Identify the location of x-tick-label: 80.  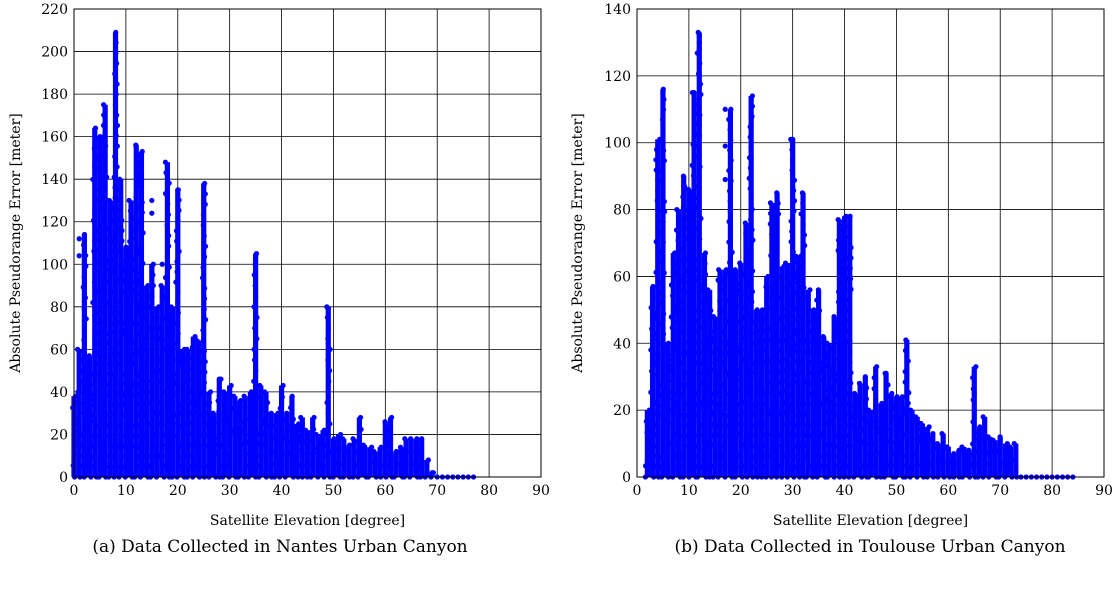
(489, 491).